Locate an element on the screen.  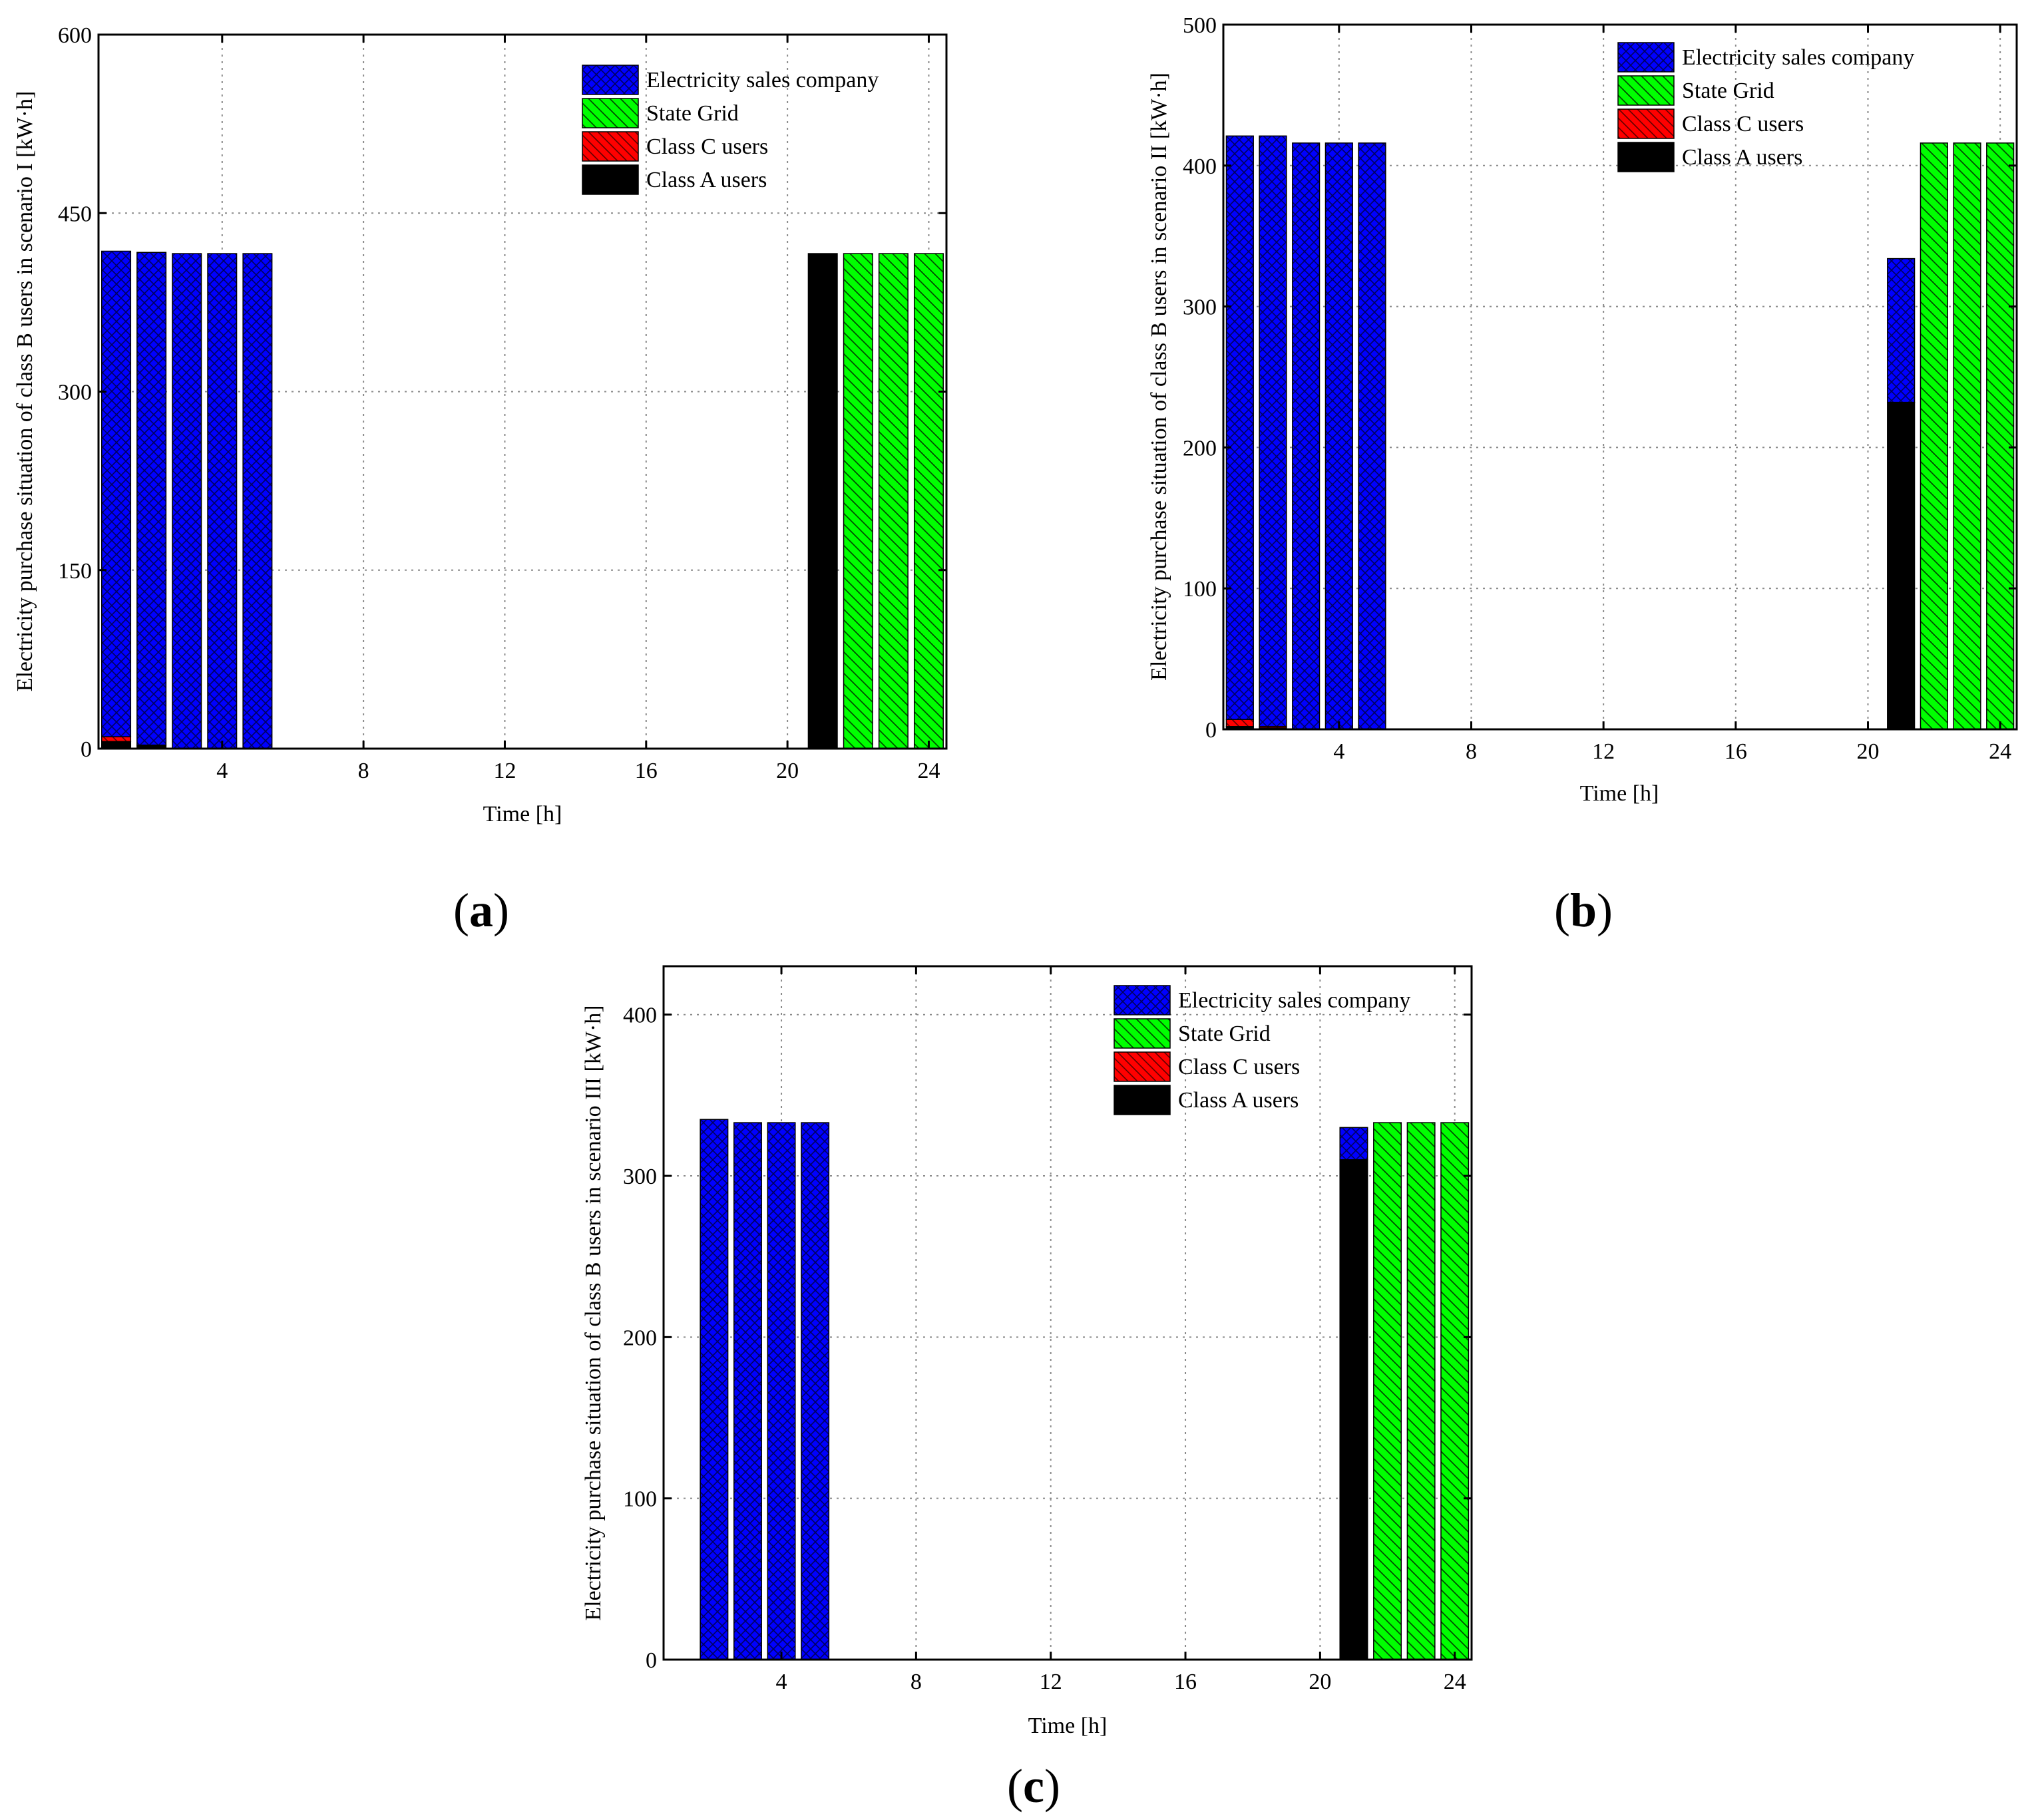
panel-c-x-axis-title: Time [h] is located at coordinates (1068, 1726).